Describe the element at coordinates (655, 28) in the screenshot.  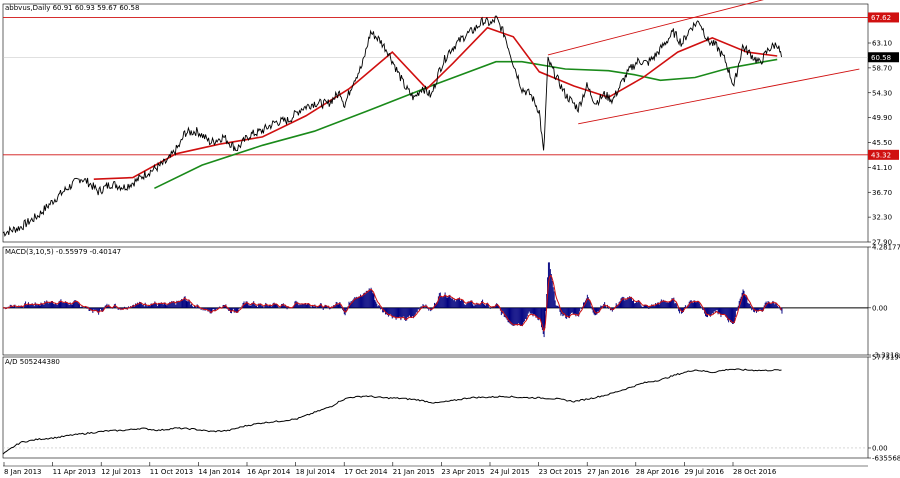
I see `channel-upper-line` at that location.